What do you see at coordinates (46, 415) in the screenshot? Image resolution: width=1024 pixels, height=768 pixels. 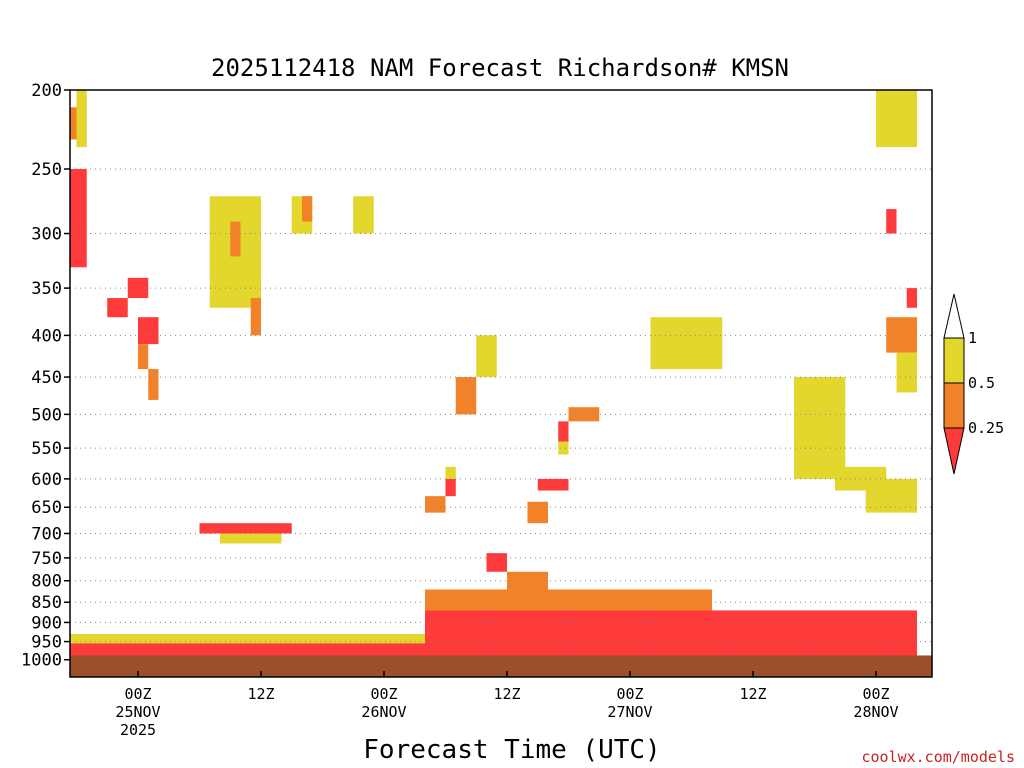 I see `y-tick-label-500: 500` at bounding box center [46, 415].